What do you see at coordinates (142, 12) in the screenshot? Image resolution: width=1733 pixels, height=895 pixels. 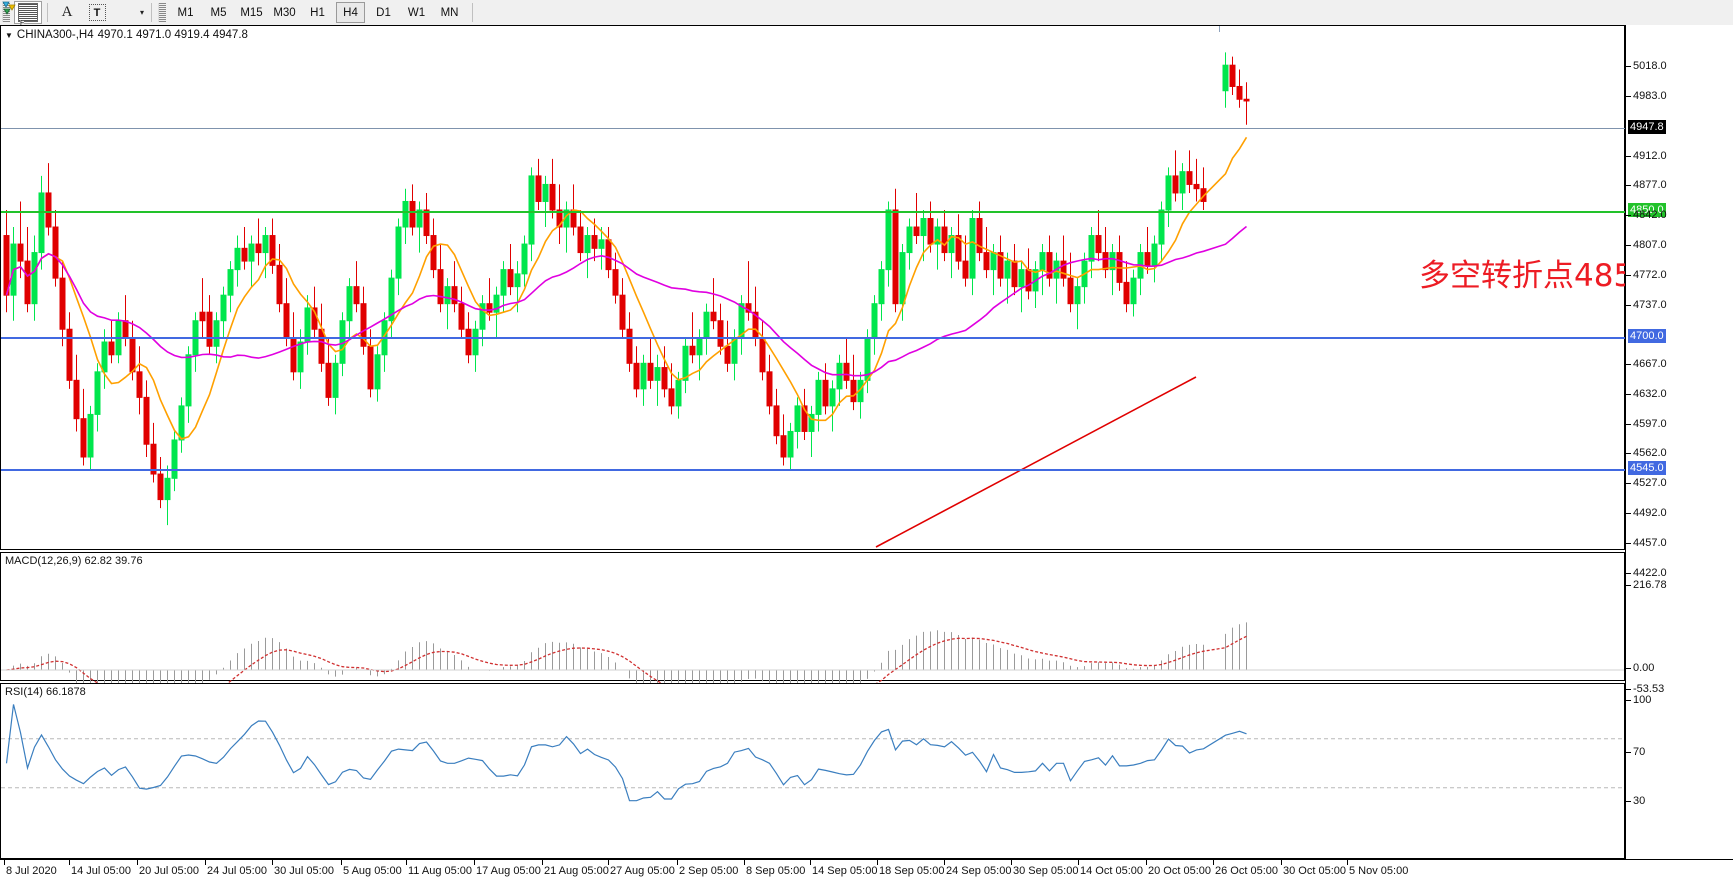 I see `objects-dropdown: ▾` at bounding box center [142, 12].